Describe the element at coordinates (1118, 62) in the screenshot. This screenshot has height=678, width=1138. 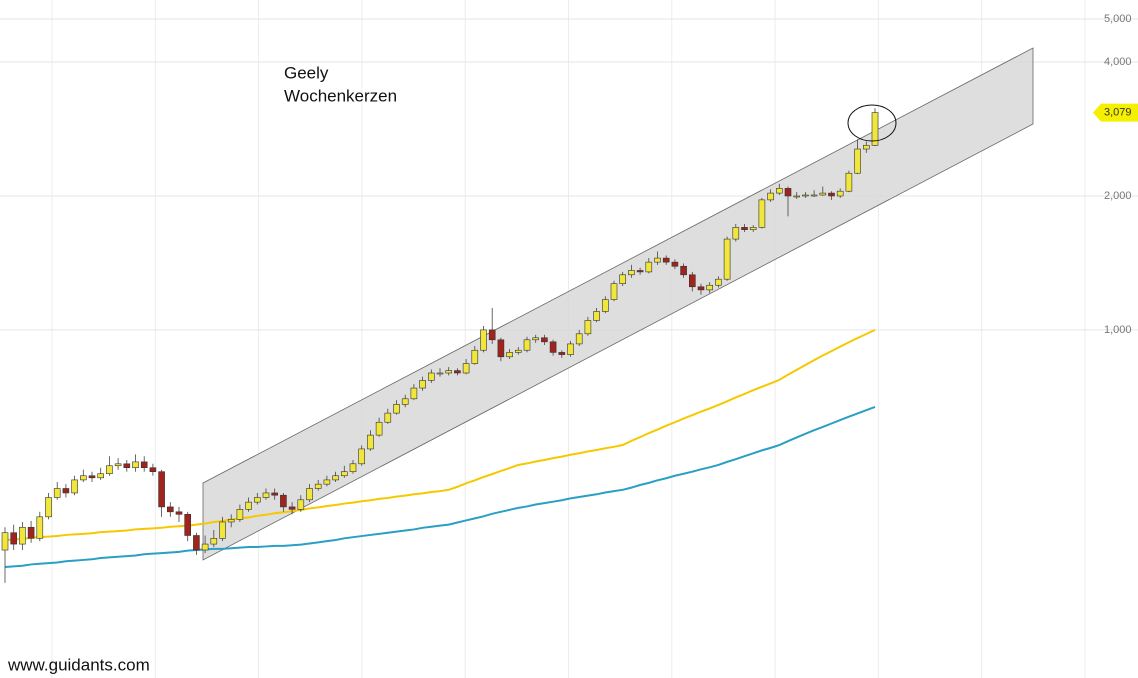
I see `y-tick-label: 4,000` at that location.